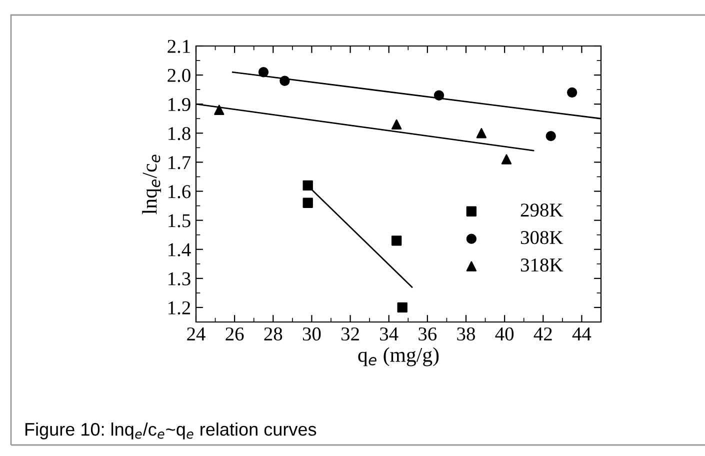  Describe the element at coordinates (542, 210) in the screenshot. I see `legend-label: 298K` at that location.